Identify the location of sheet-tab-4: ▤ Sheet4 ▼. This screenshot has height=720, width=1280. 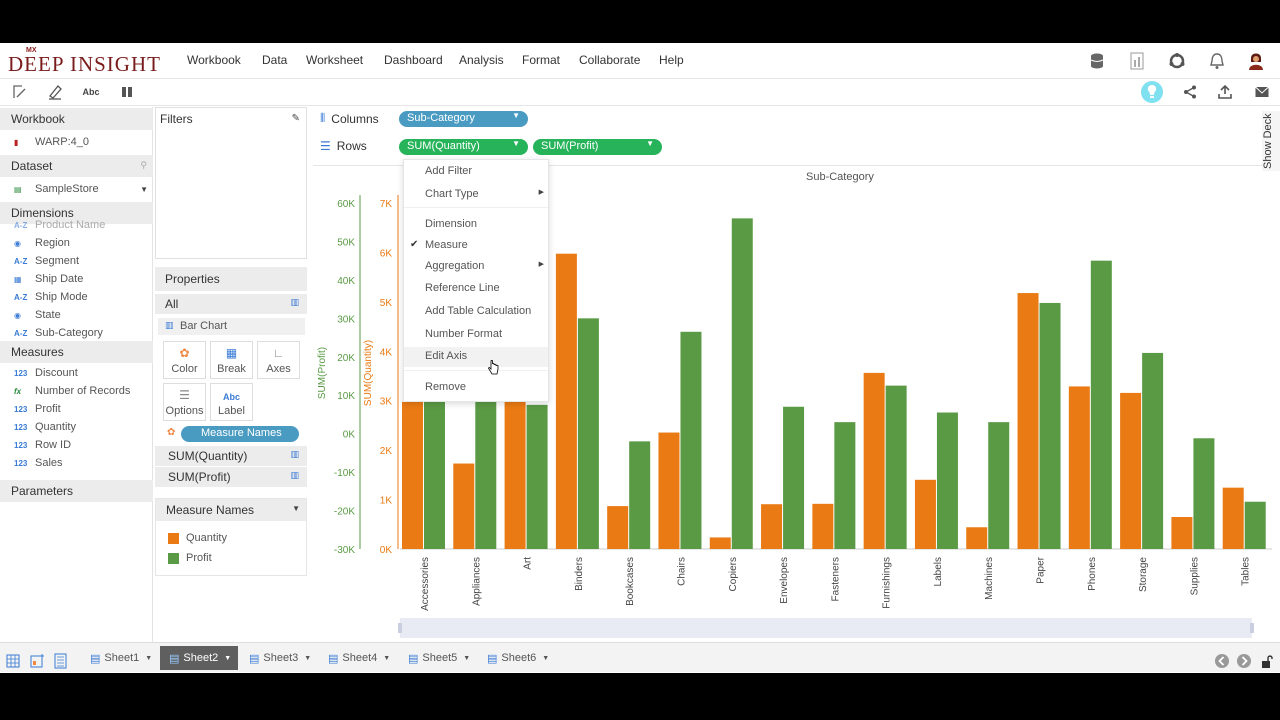
(358, 658).